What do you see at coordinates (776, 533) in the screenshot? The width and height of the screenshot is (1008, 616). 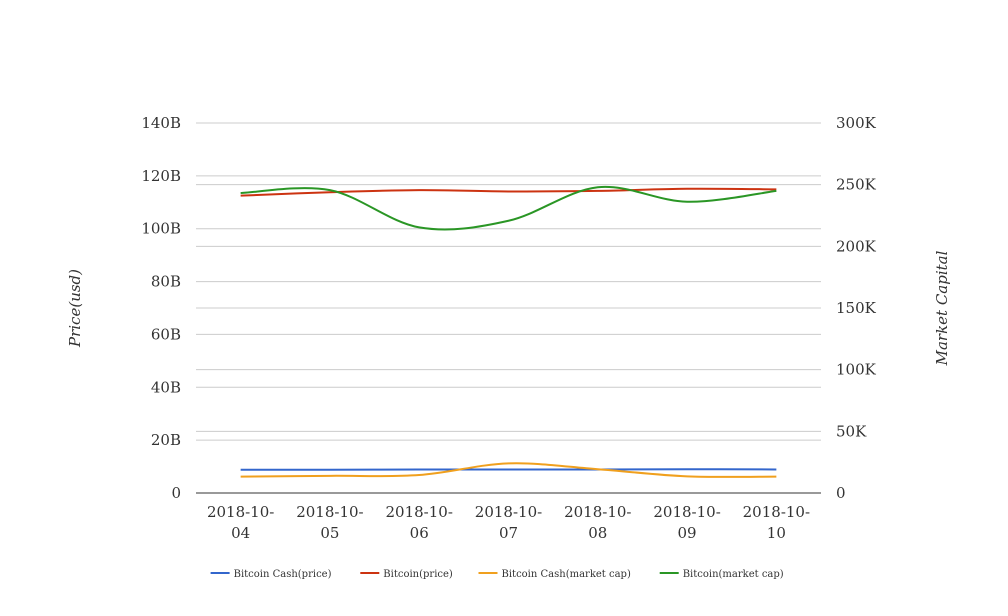 I see `x-tick-label: 10` at bounding box center [776, 533].